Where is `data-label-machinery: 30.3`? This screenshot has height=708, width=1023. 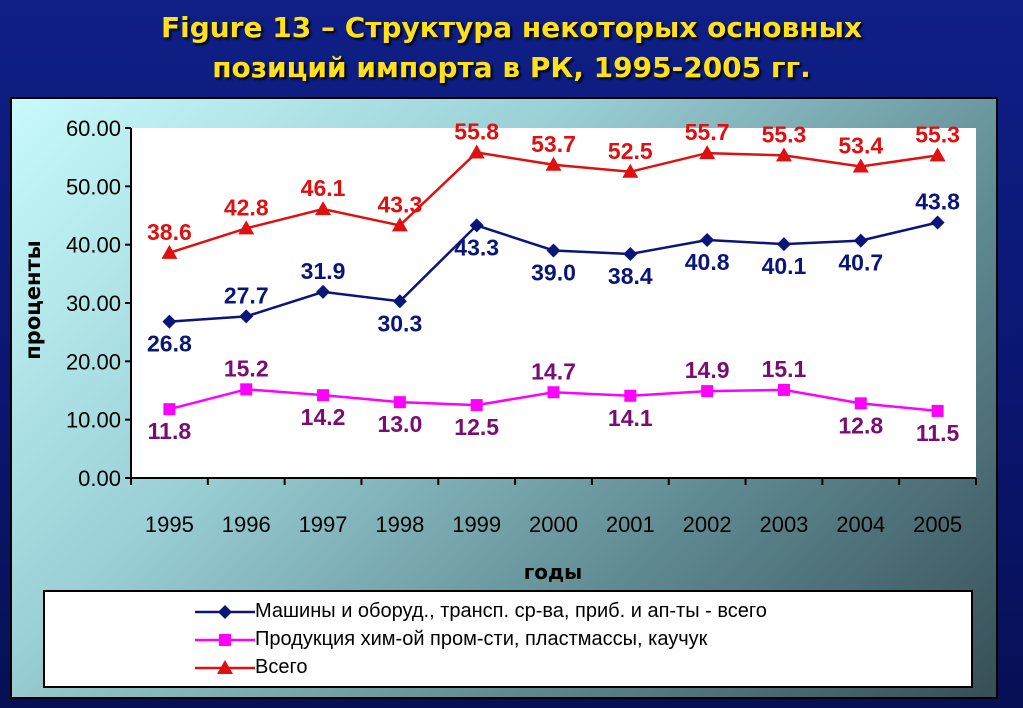 data-label-machinery: 30.3 is located at coordinates (399, 323).